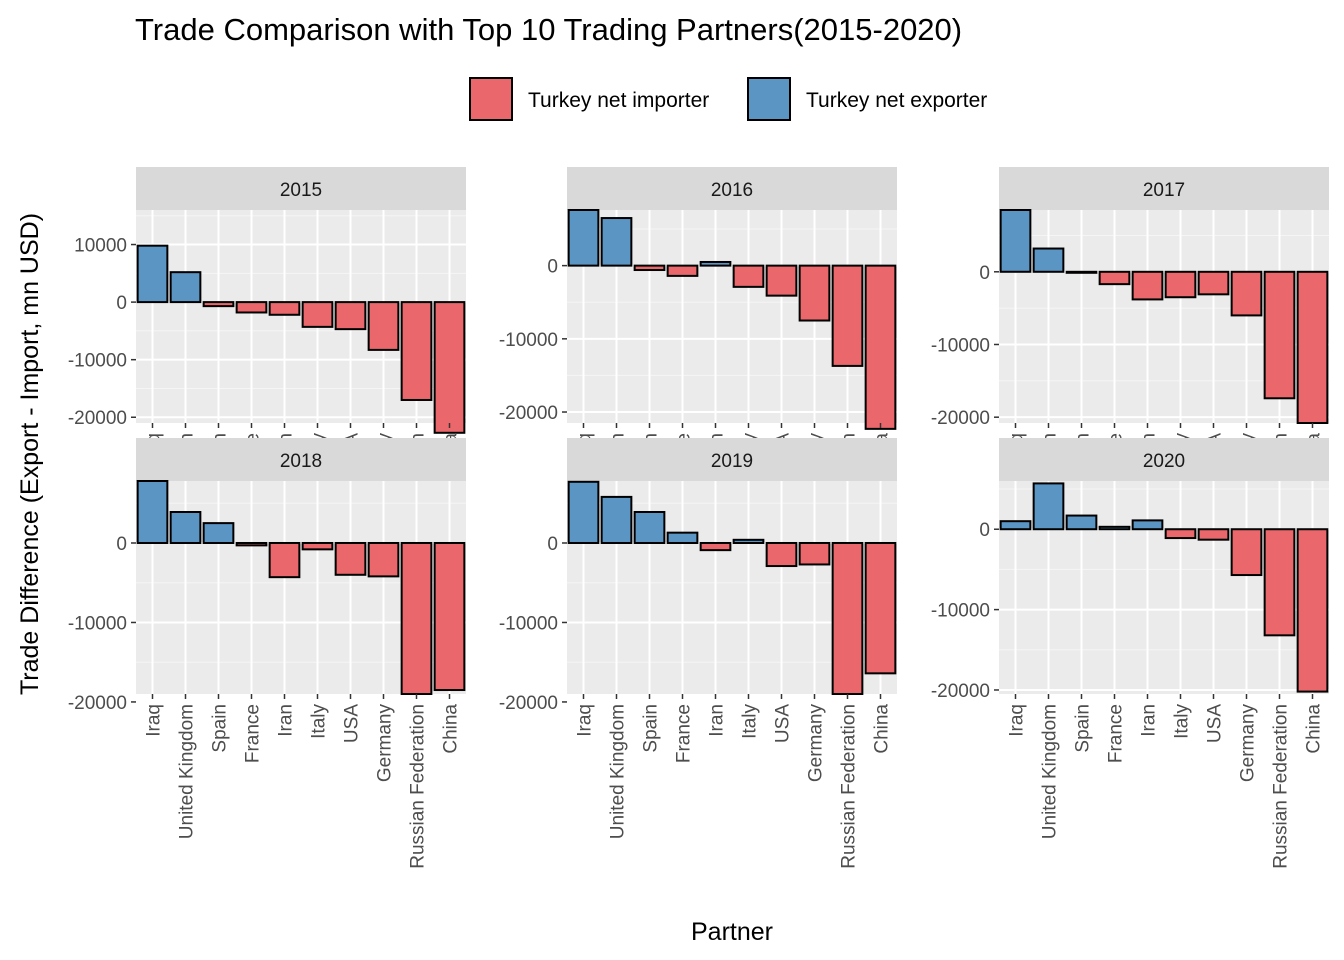  Describe the element at coordinates (1114, 278) in the screenshot. I see `bar-2017-france` at that location.